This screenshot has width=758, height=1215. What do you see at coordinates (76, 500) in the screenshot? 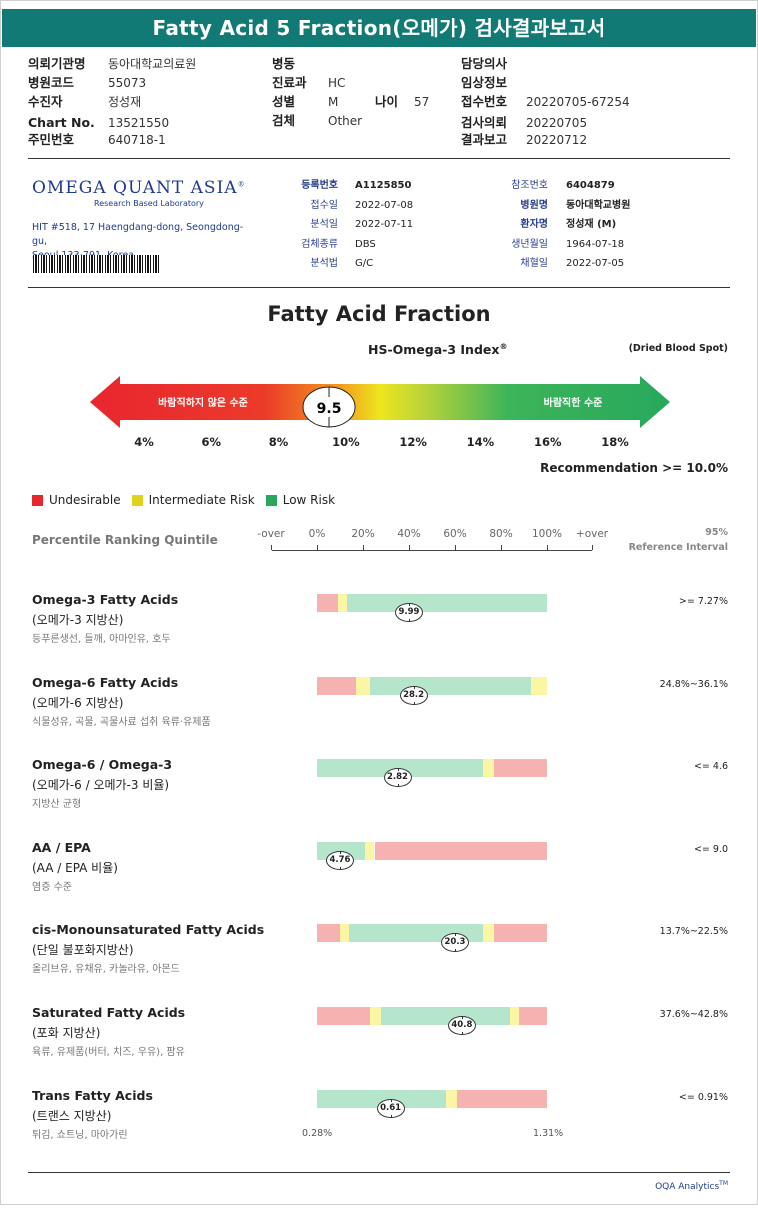
I see `legend-undesirable: Undesirable` at bounding box center [76, 500].